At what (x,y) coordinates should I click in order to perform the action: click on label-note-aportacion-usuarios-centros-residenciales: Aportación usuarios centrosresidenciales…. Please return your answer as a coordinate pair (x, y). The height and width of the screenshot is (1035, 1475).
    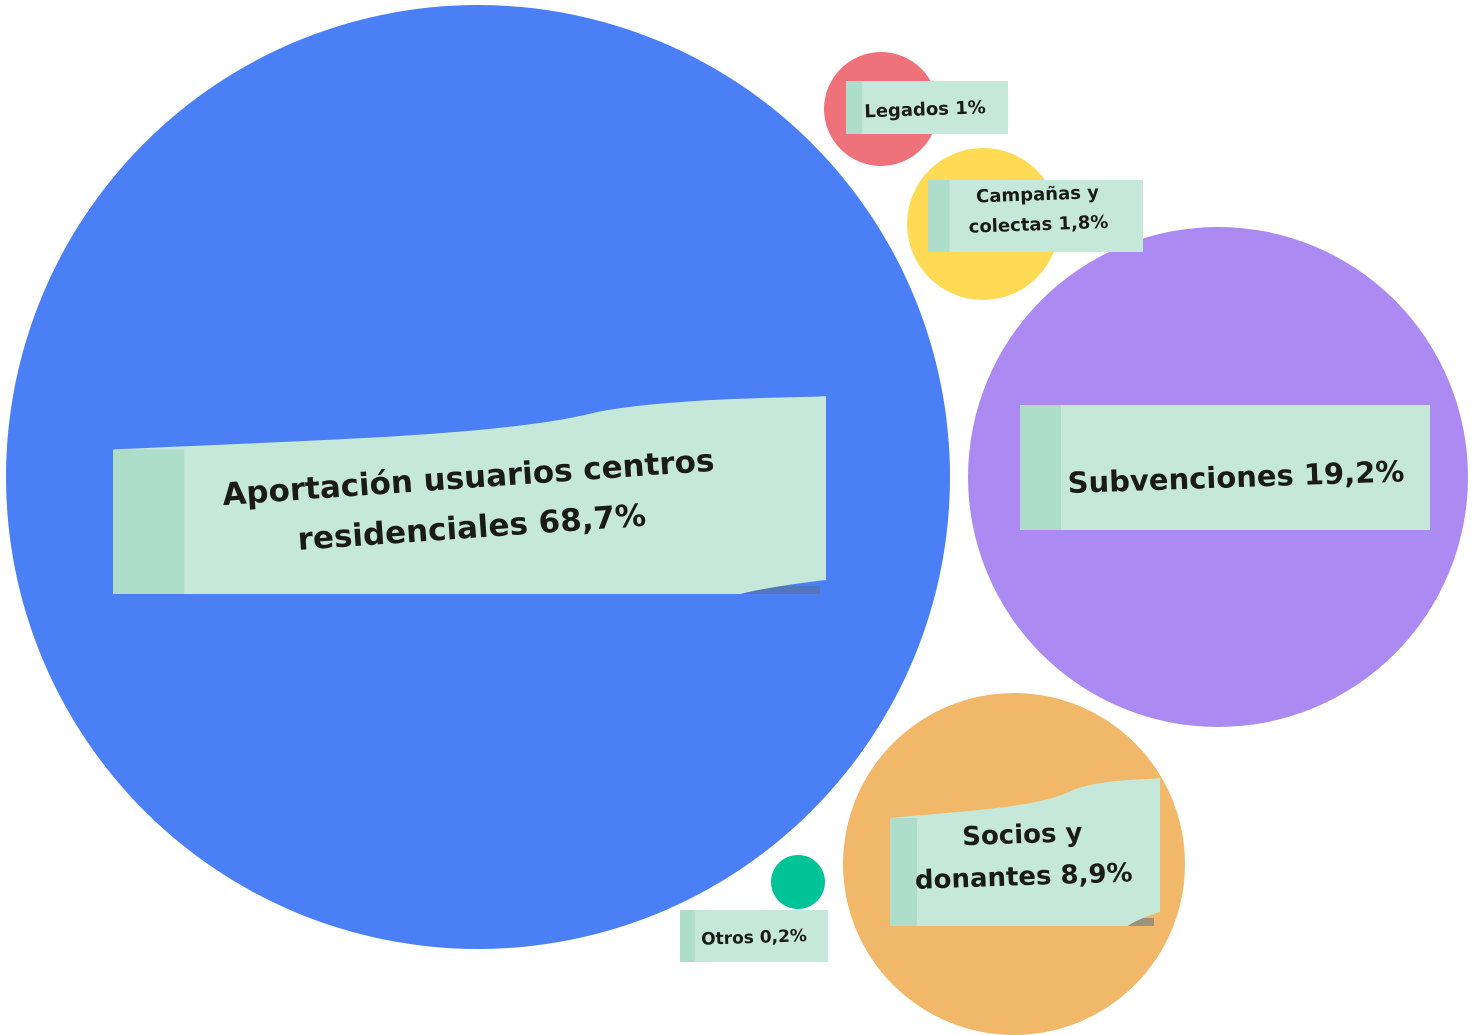
    Looking at the image, I should click on (469, 495).